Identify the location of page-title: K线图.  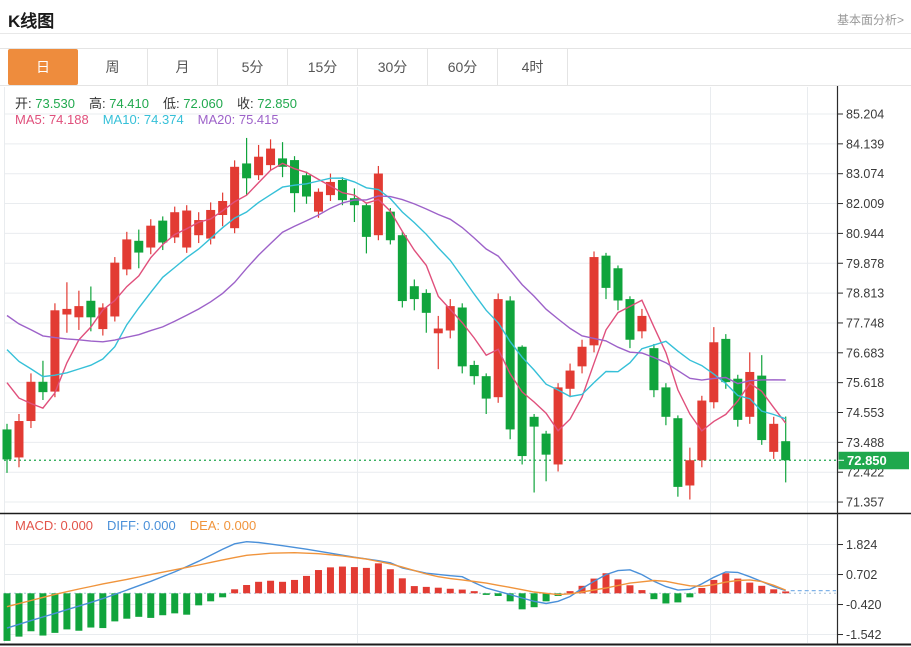
(31, 21).